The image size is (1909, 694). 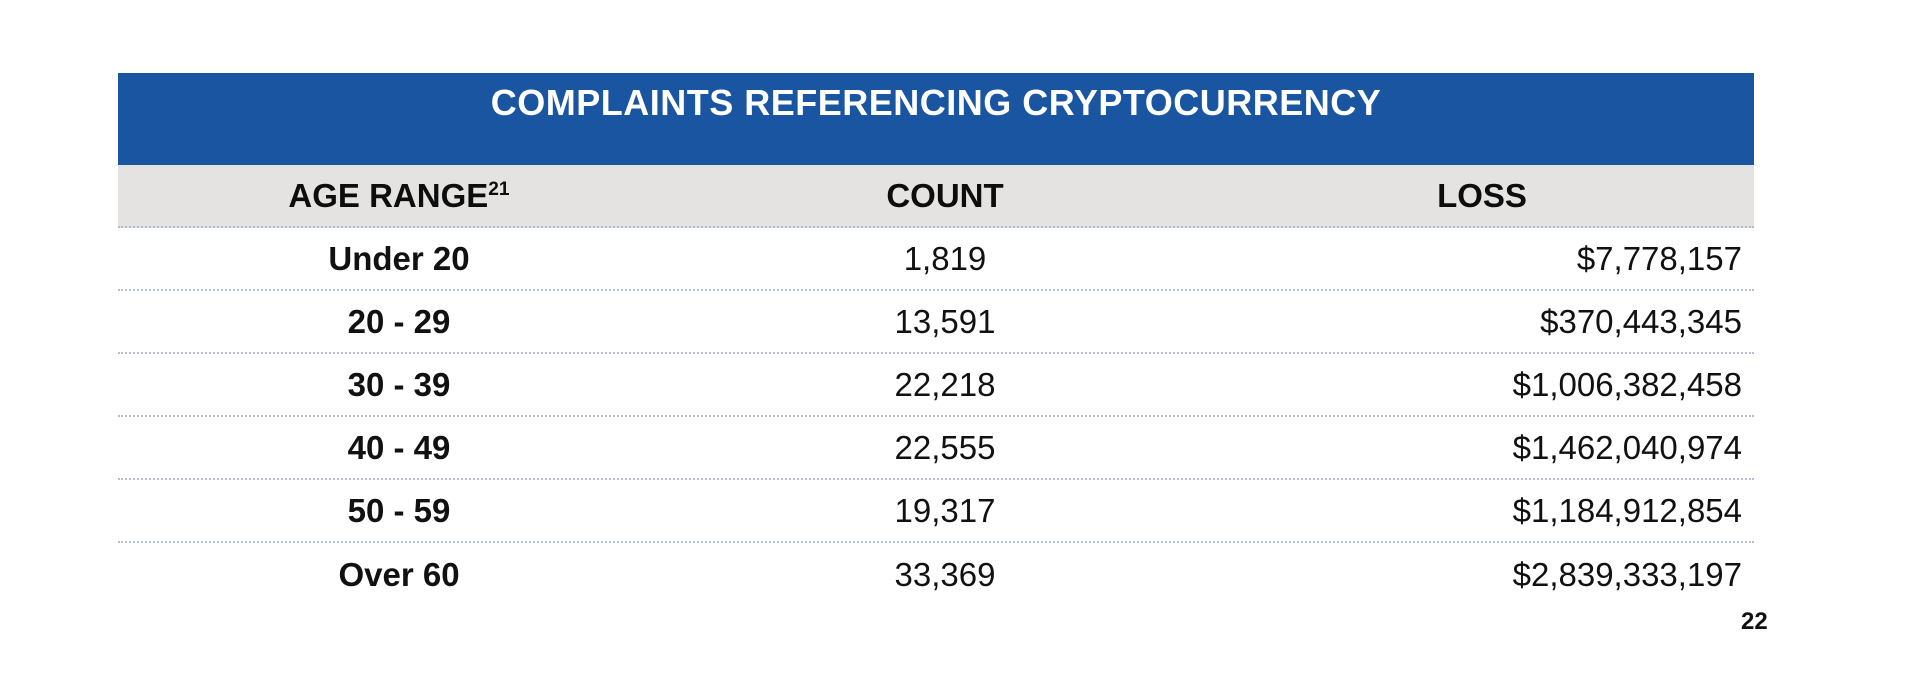 I want to click on age-range-cell: 50 - 59, so click(x=399, y=510).